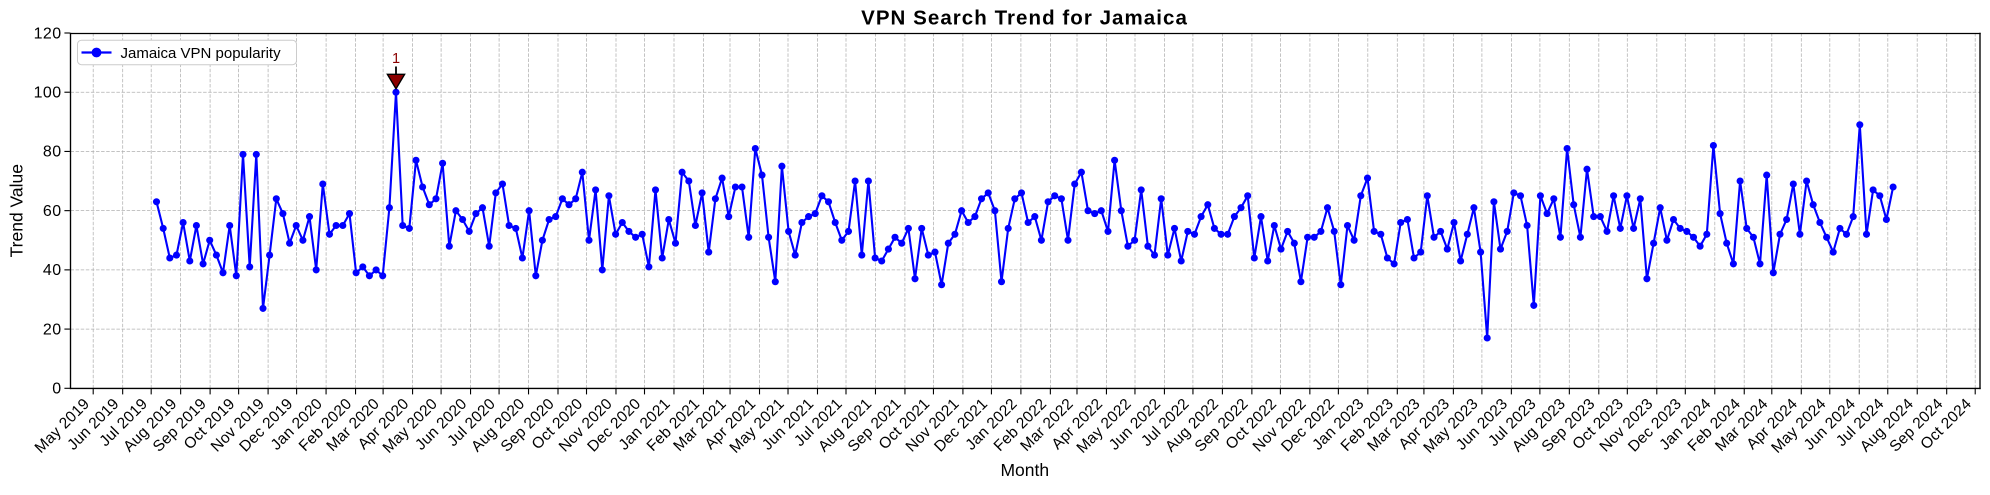  What do you see at coordinates (56, 389) in the screenshot?
I see `svg-text: 0` at bounding box center [56, 389].